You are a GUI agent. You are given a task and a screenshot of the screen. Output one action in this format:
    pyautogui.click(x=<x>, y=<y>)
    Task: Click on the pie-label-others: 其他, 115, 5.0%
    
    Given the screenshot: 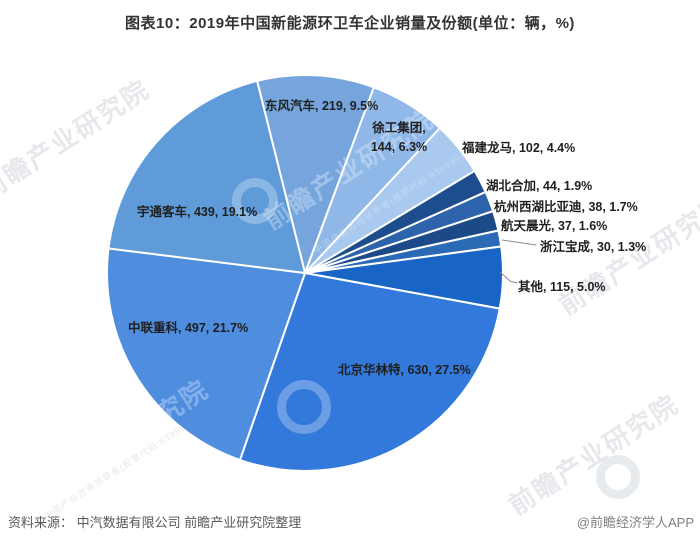 What is the action you would take?
    pyautogui.click(x=562, y=287)
    